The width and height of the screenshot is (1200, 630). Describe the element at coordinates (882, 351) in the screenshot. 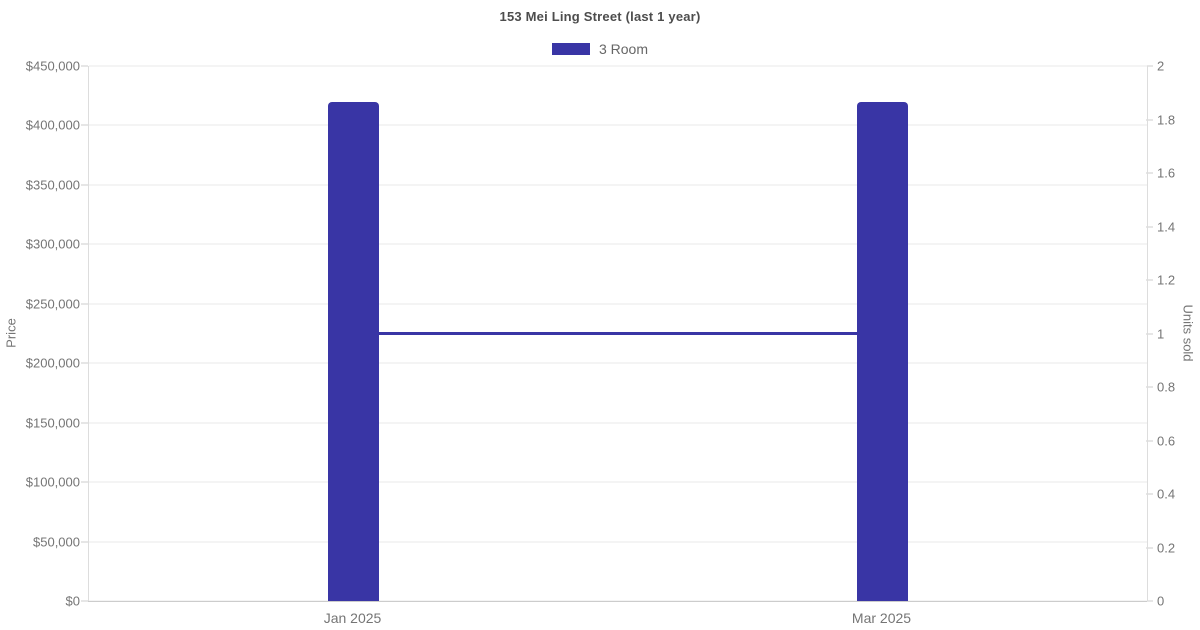

I see `bar-mar-2025` at that location.